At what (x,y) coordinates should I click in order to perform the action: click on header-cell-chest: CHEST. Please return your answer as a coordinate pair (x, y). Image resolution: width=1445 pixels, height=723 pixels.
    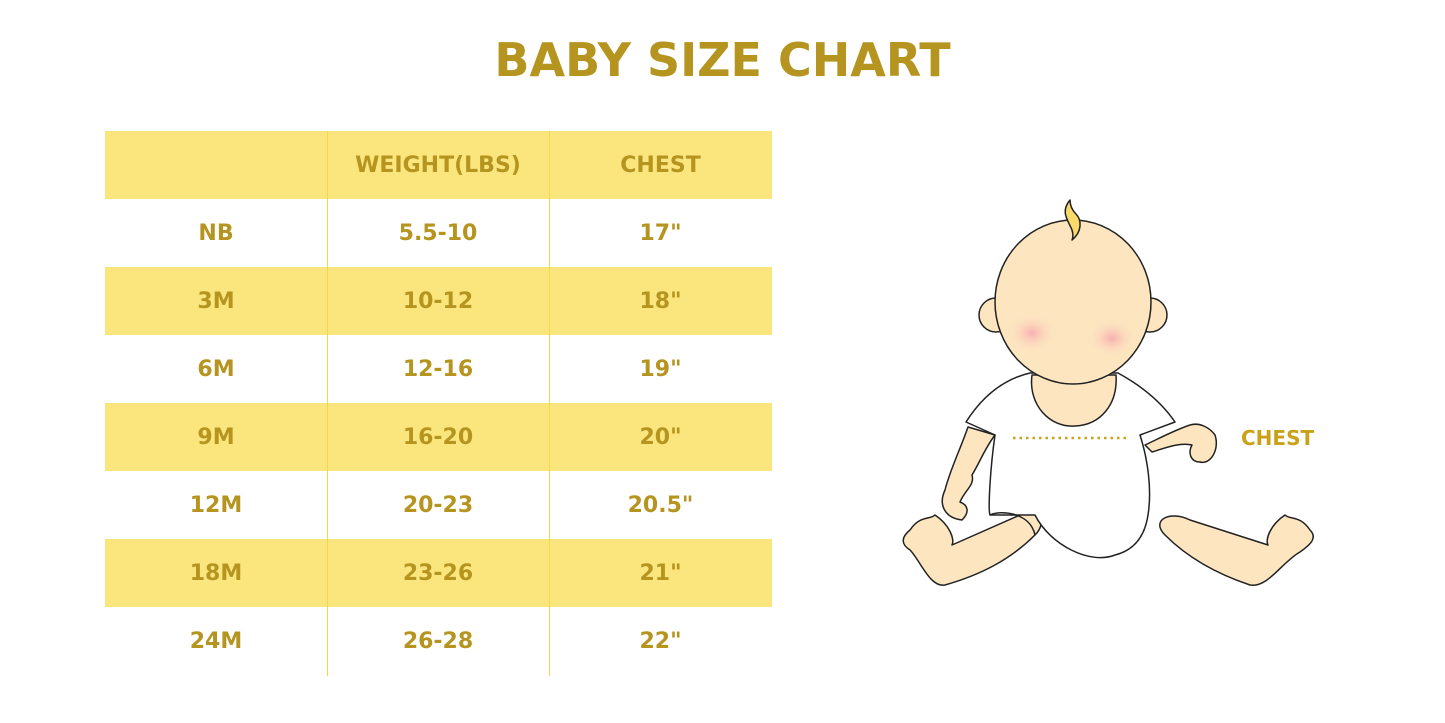
    Looking at the image, I should click on (660, 165).